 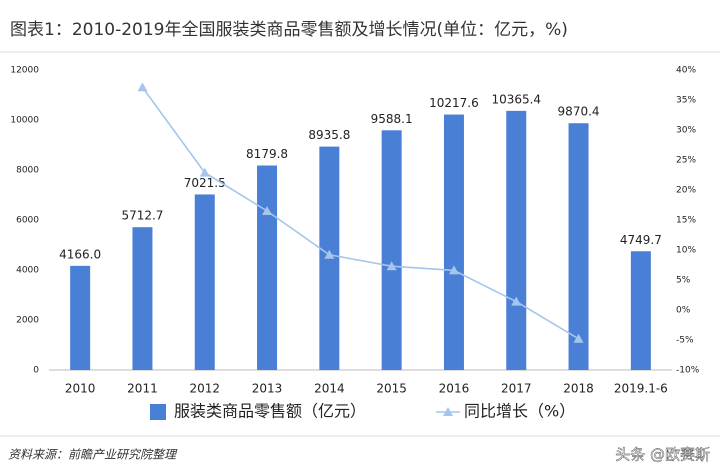 I want to click on chart-title: 图表1：2010-2019年全国服装类商品零售额及增长情况(单位：亿元，%), so click(x=289, y=30).